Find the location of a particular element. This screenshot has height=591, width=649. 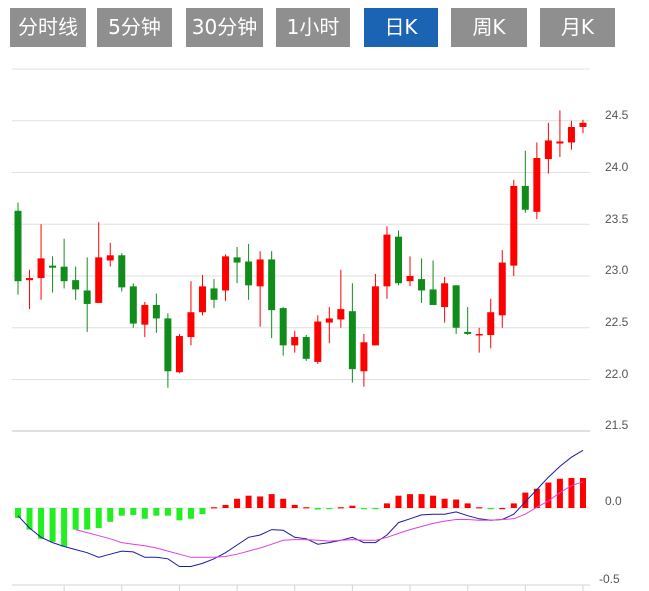

period-tabs: 分时线 5分钟 30分钟 1小时 日K 周K 月K is located at coordinates (324, 28).